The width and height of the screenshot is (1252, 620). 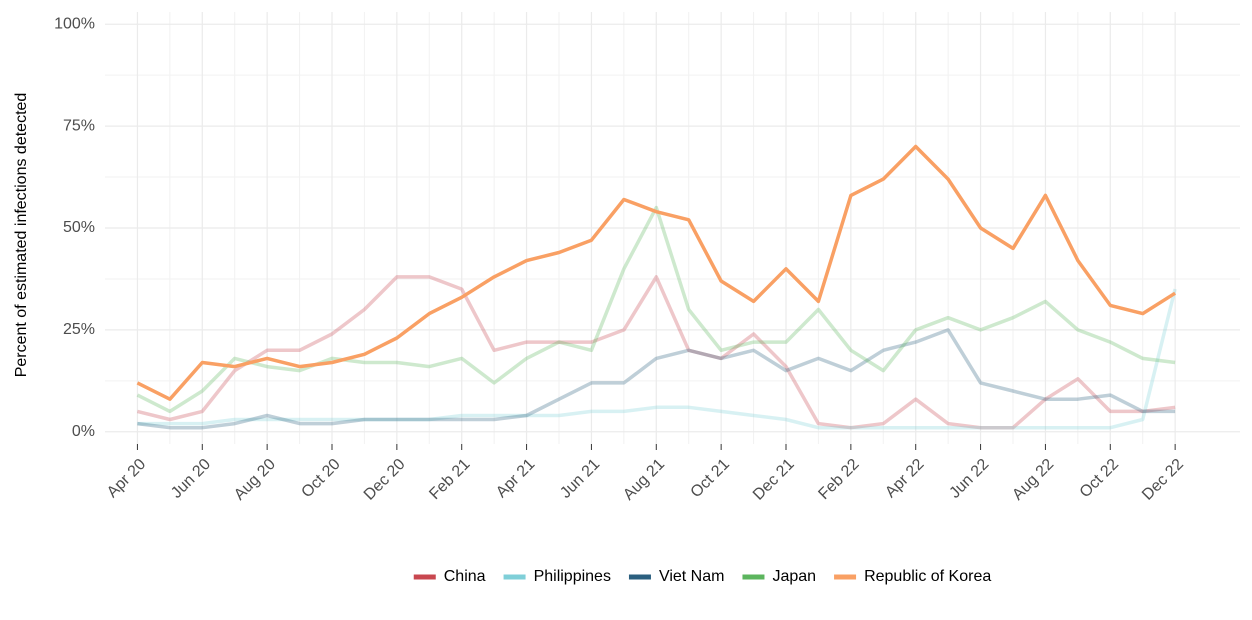 I want to click on x-tick-label: Aug 22, so click(x=1033, y=480).